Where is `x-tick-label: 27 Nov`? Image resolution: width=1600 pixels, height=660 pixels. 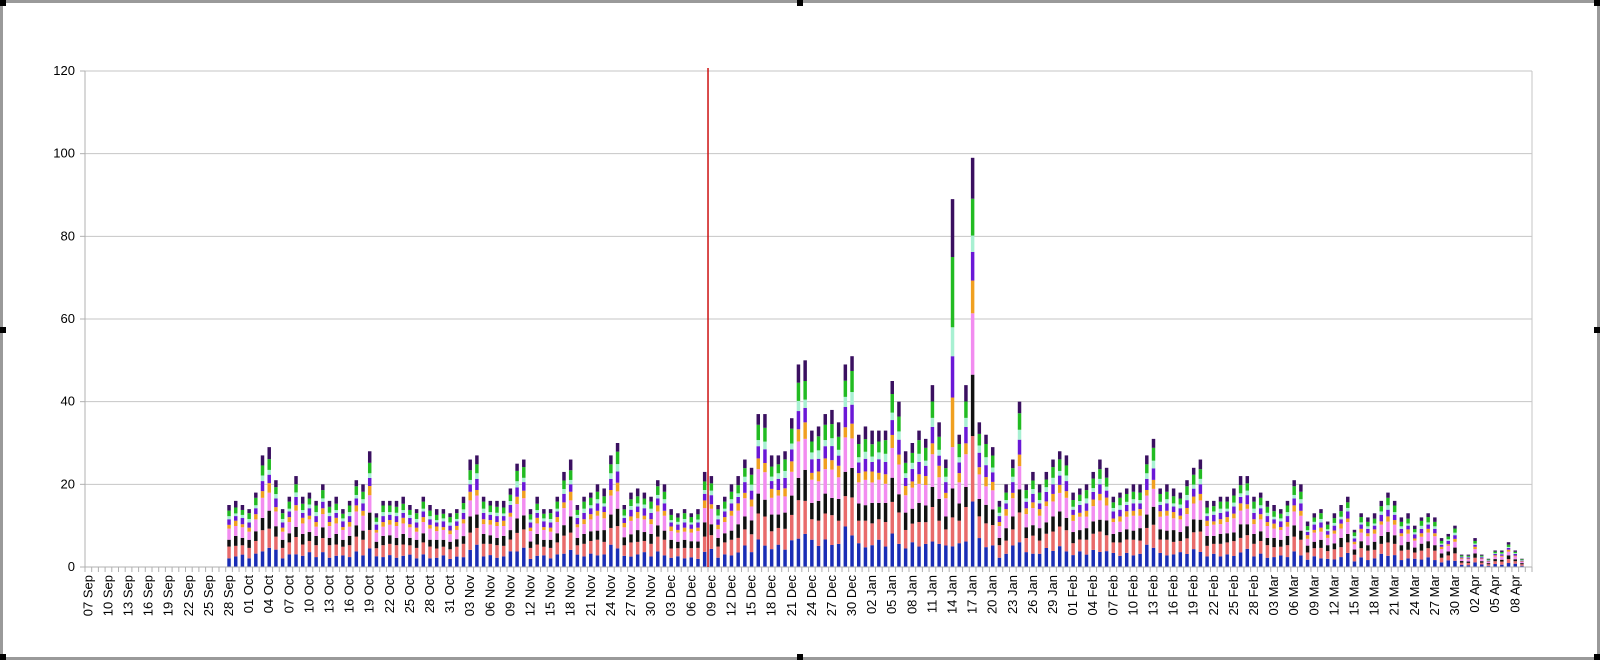
x-tick-label: 27 Nov is located at coordinates (630, 596).